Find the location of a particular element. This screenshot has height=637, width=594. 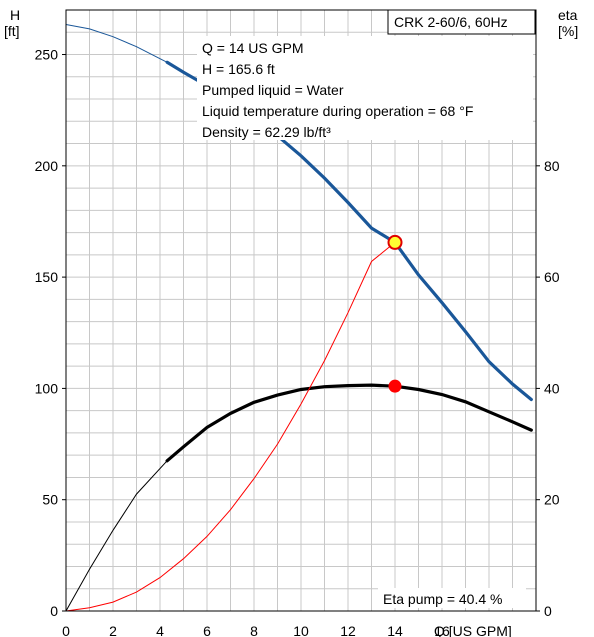

y-left-tick-label: 200 is located at coordinates (47, 166).